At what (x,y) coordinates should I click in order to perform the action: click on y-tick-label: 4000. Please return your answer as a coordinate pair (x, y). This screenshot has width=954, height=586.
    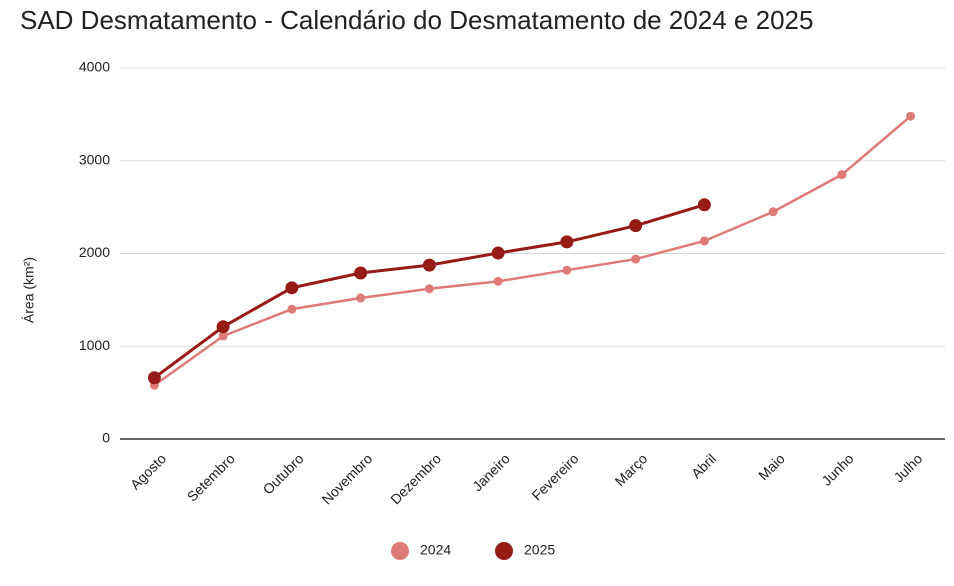
    Looking at the image, I should click on (94, 67).